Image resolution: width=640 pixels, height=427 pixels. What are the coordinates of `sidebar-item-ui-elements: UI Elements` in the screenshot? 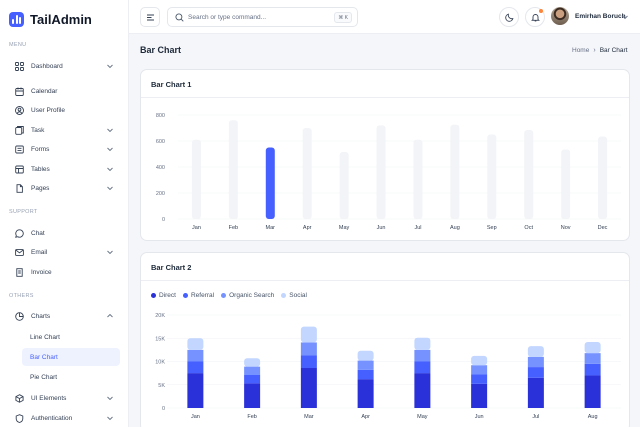 It's located at (64, 398).